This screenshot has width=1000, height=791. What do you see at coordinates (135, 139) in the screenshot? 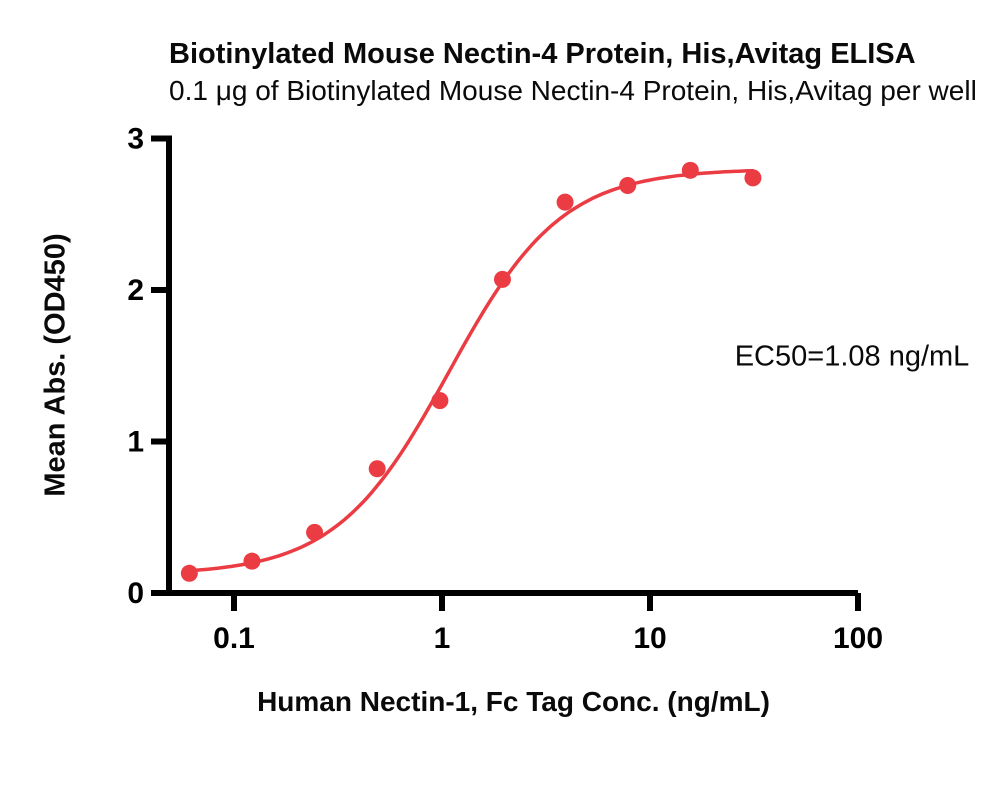
I see `y-tick-label: 3` at bounding box center [135, 139].